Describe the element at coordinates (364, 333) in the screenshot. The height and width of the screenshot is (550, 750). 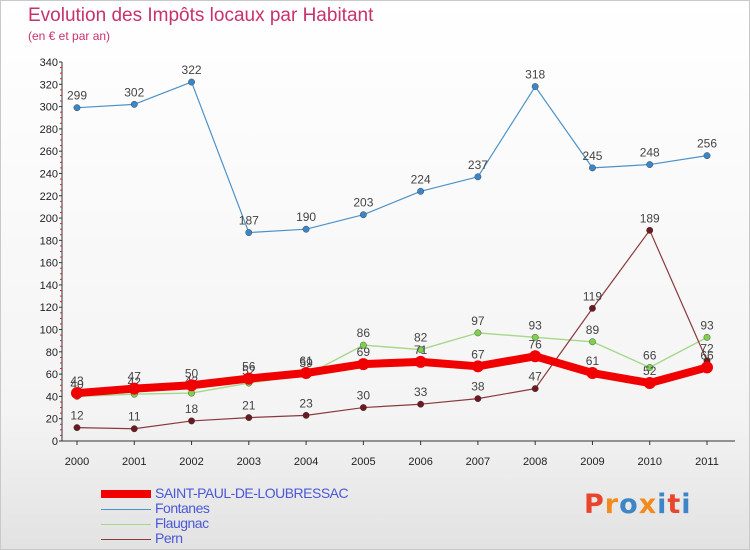
I see `data-label-flaugnac: 86` at that location.